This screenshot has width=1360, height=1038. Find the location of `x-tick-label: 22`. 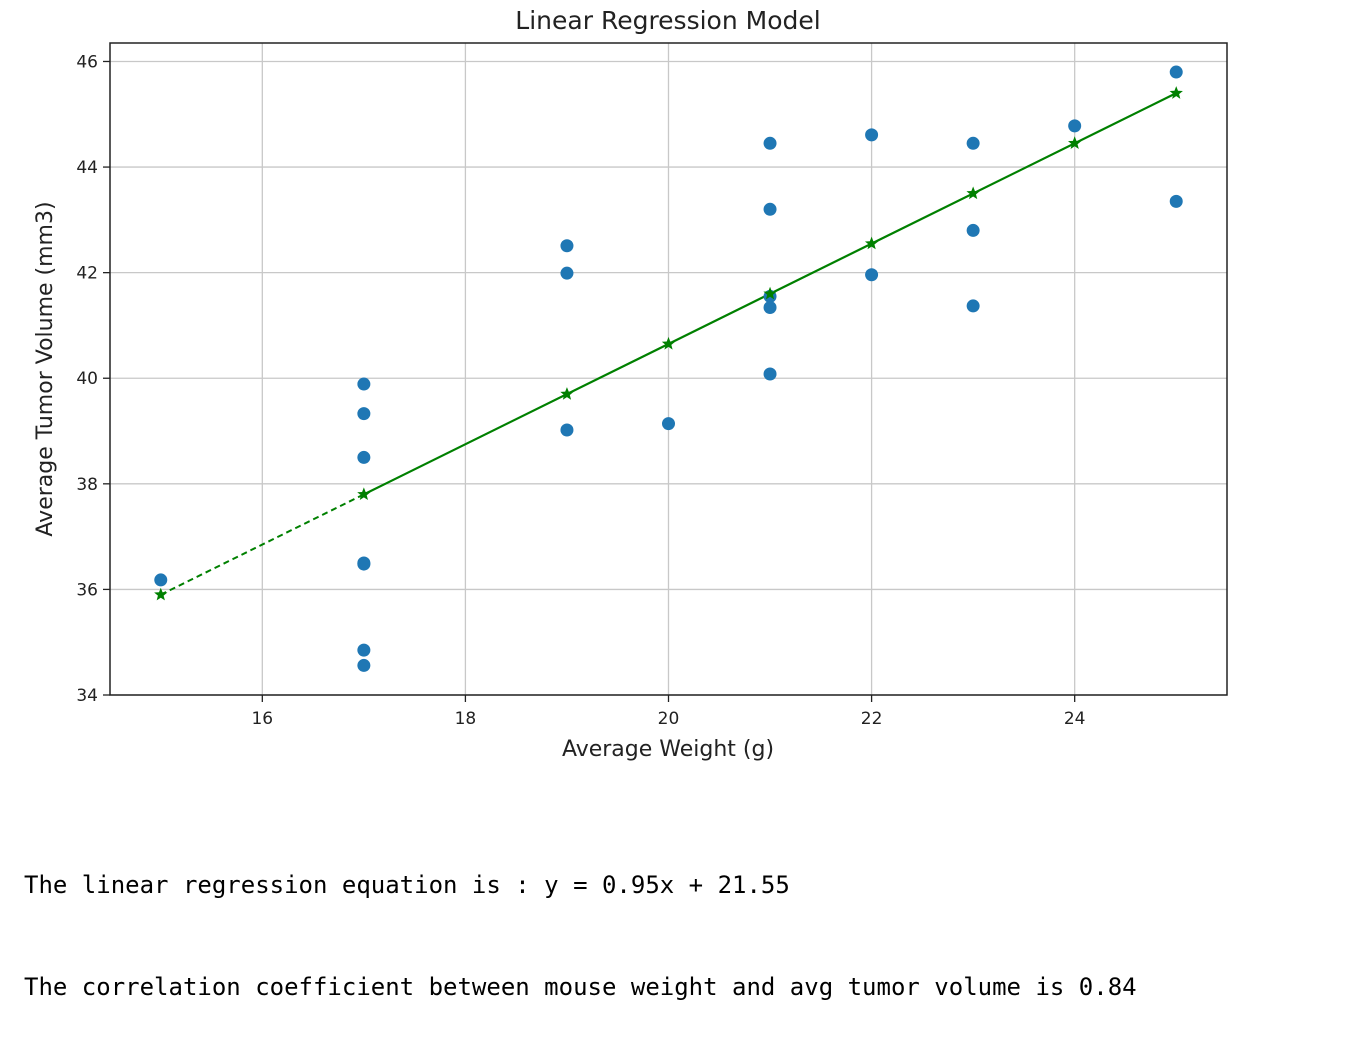

x-tick-label: 22 is located at coordinates (872, 719).